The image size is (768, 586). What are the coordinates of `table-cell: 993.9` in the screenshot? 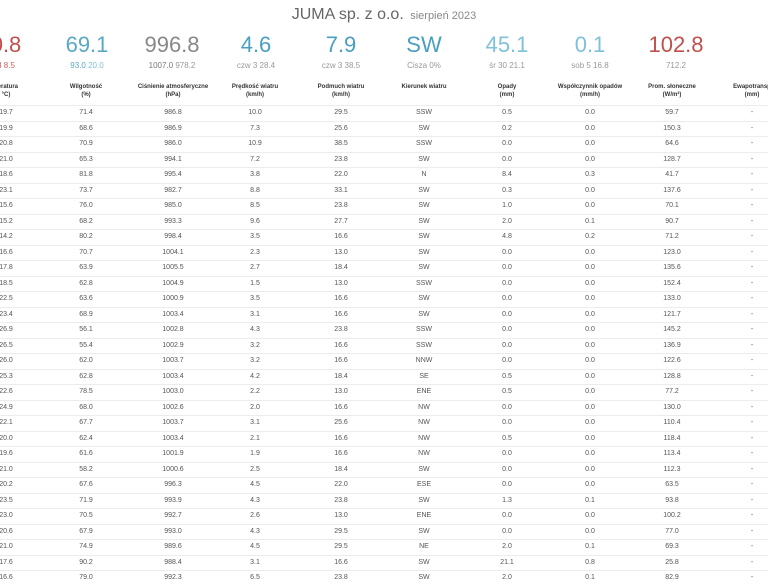 It's located at (173, 500).